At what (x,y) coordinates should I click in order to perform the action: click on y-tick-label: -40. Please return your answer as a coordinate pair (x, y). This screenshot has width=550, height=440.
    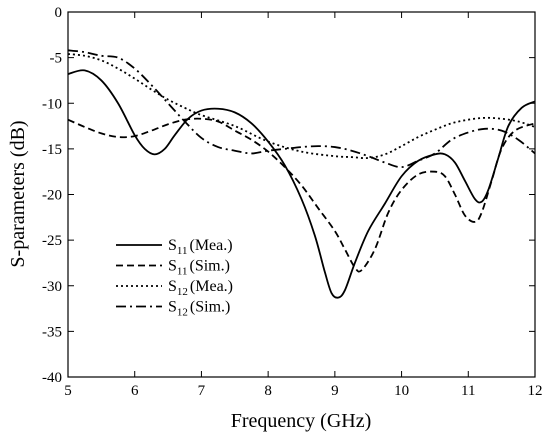
    Looking at the image, I should click on (52, 378).